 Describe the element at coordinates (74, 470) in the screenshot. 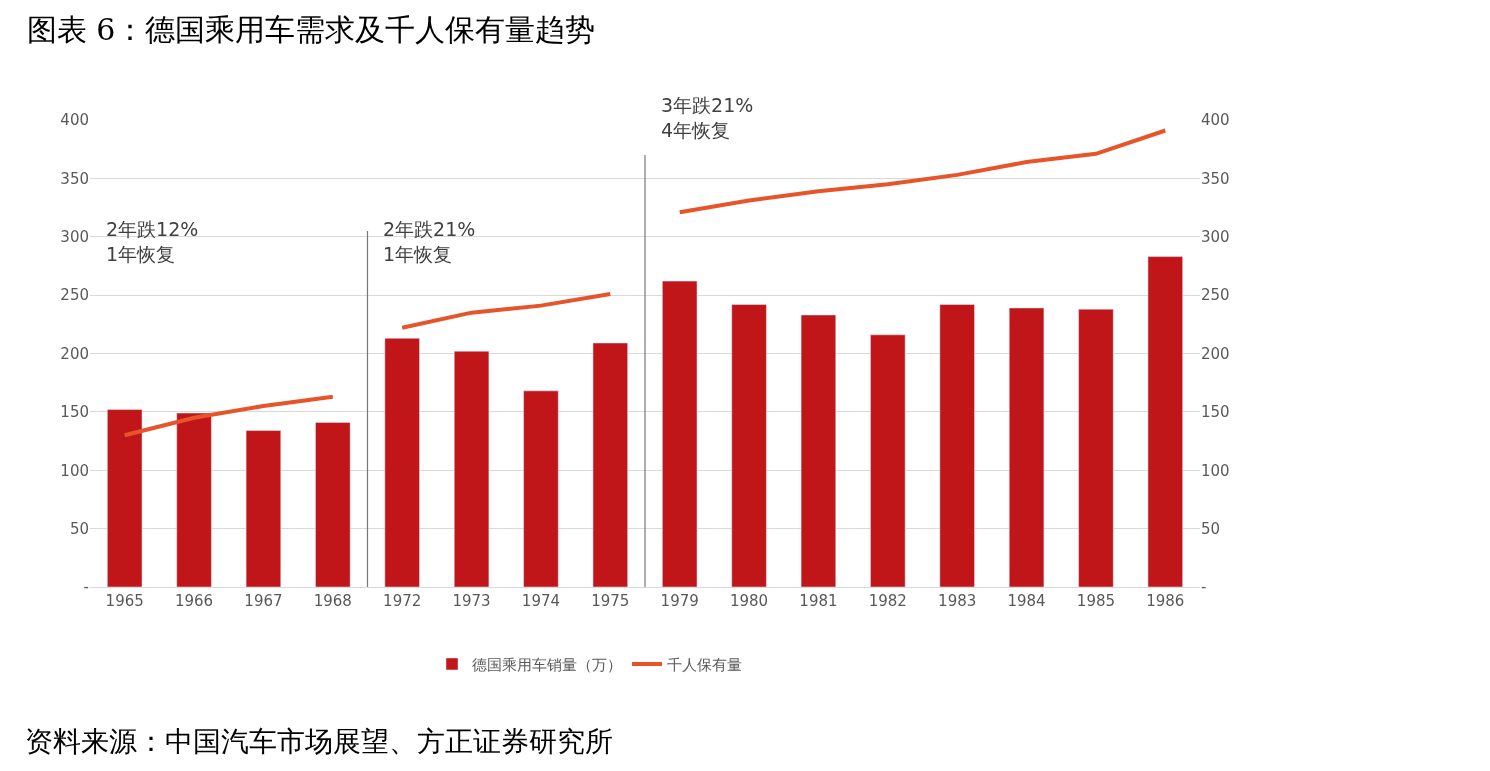

I see `y-tick-label: 100` at that location.